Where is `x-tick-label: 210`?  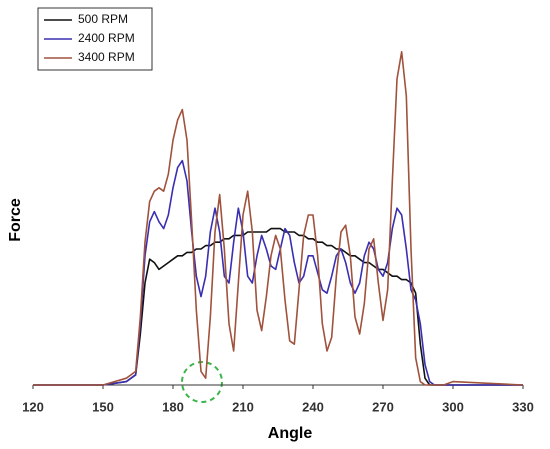
x-tick-label: 210 is located at coordinates (243, 406).